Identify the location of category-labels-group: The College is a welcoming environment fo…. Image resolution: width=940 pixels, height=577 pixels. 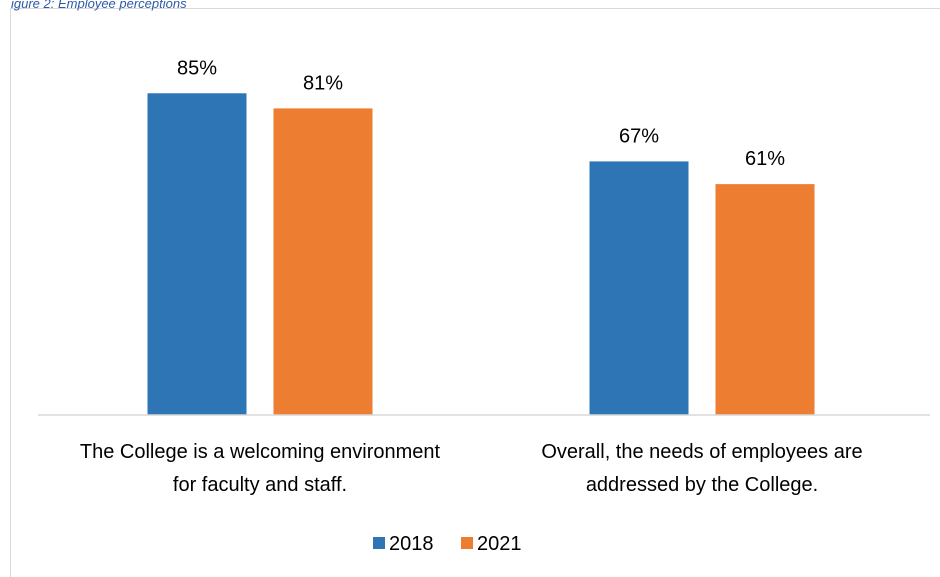
(471, 468).